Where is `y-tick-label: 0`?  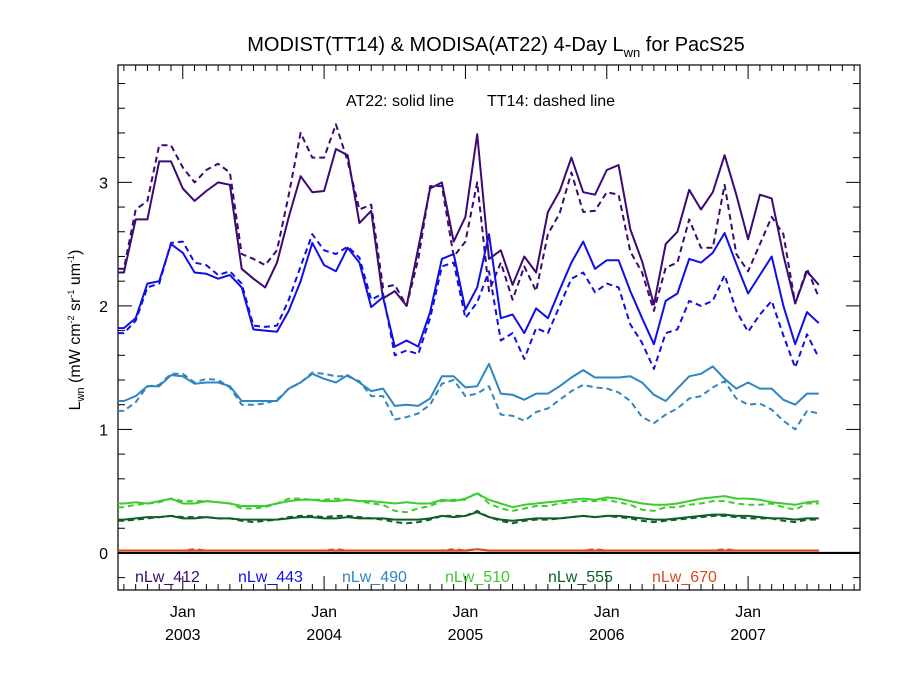 y-tick-label: 0 is located at coordinates (103, 554).